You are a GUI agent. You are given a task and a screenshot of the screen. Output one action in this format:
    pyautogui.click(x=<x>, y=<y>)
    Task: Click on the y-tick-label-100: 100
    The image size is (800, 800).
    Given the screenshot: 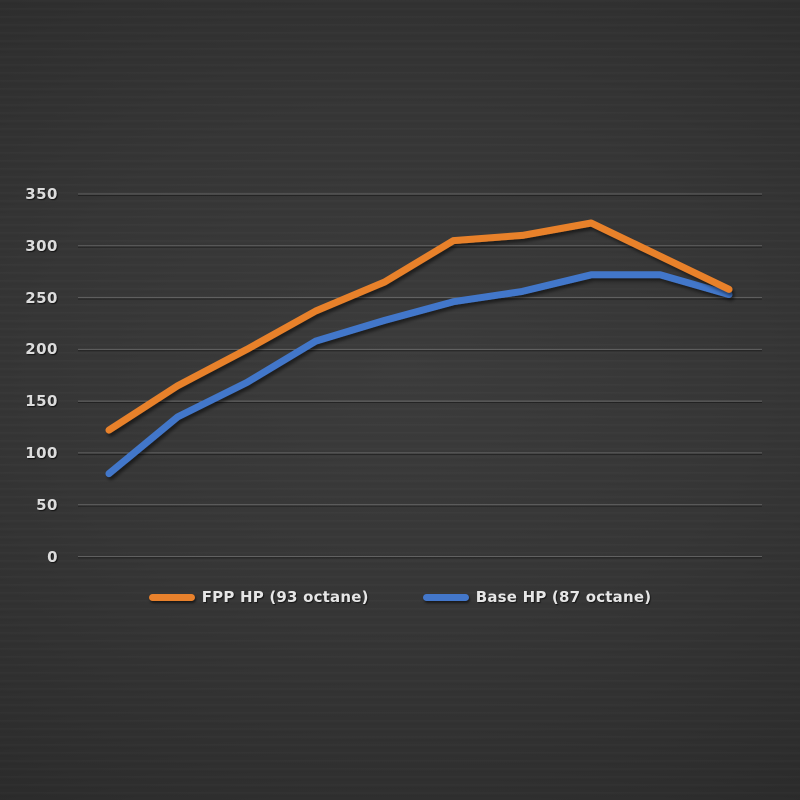 What is the action you would take?
    pyautogui.click(x=41, y=452)
    